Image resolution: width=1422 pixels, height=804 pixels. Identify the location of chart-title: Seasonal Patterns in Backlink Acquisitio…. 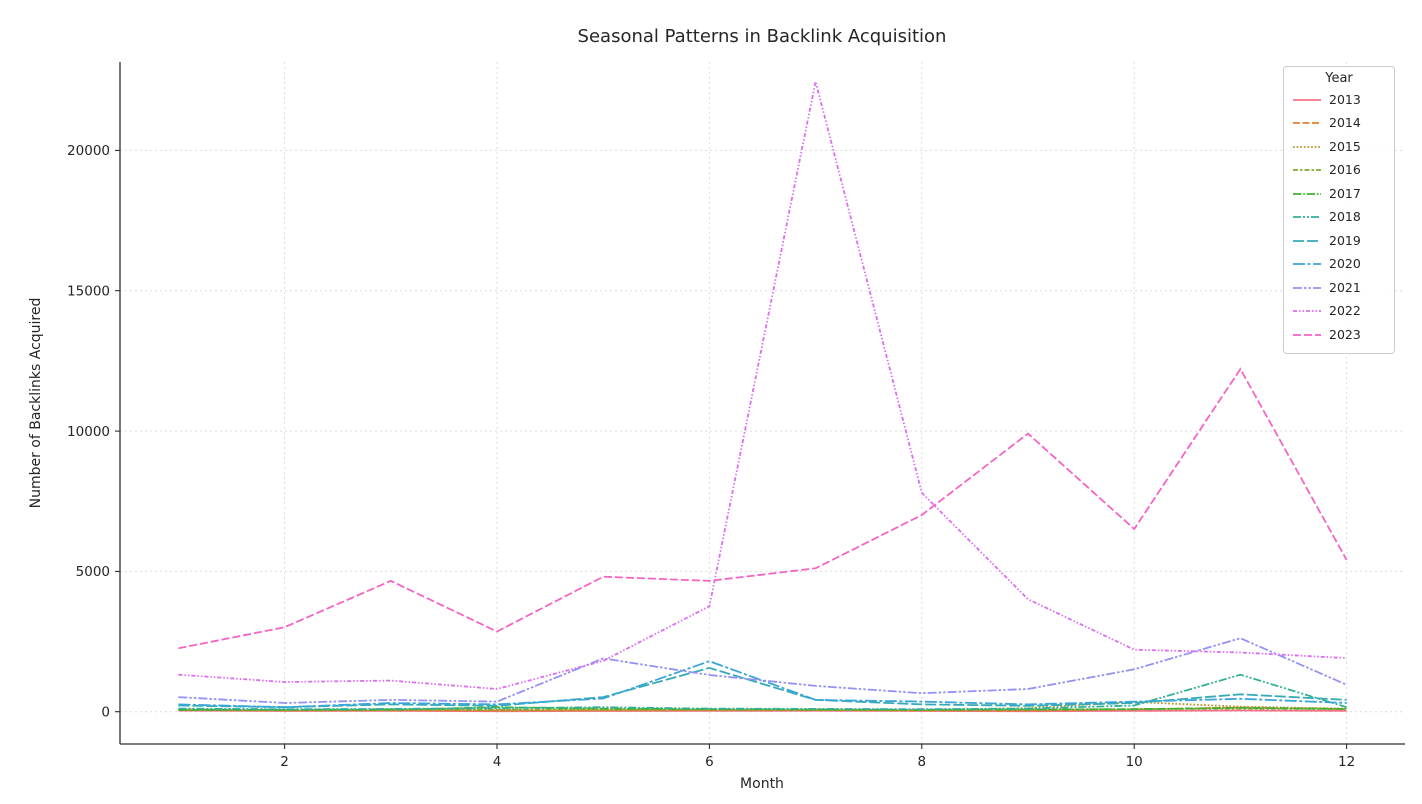
(762, 36).